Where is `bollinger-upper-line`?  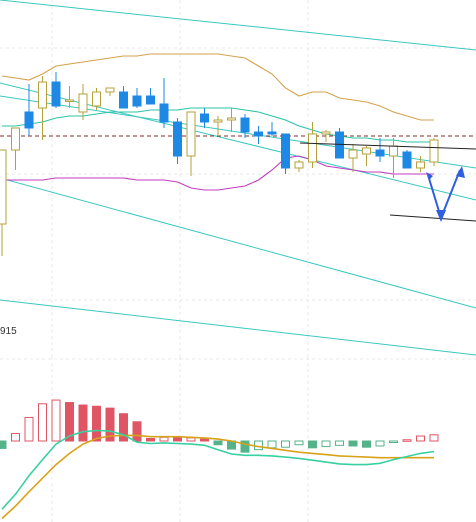 bollinger-upper-line is located at coordinates (217, 87).